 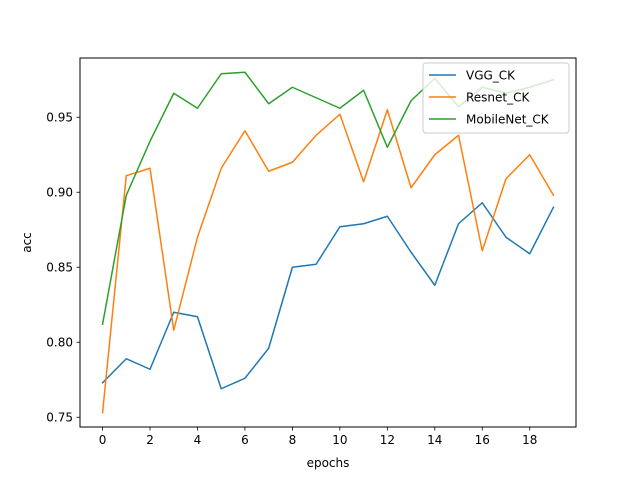 I want to click on y-axis: 0.75 0.80 0.85 0.90 0.95, so click(x=63, y=267).